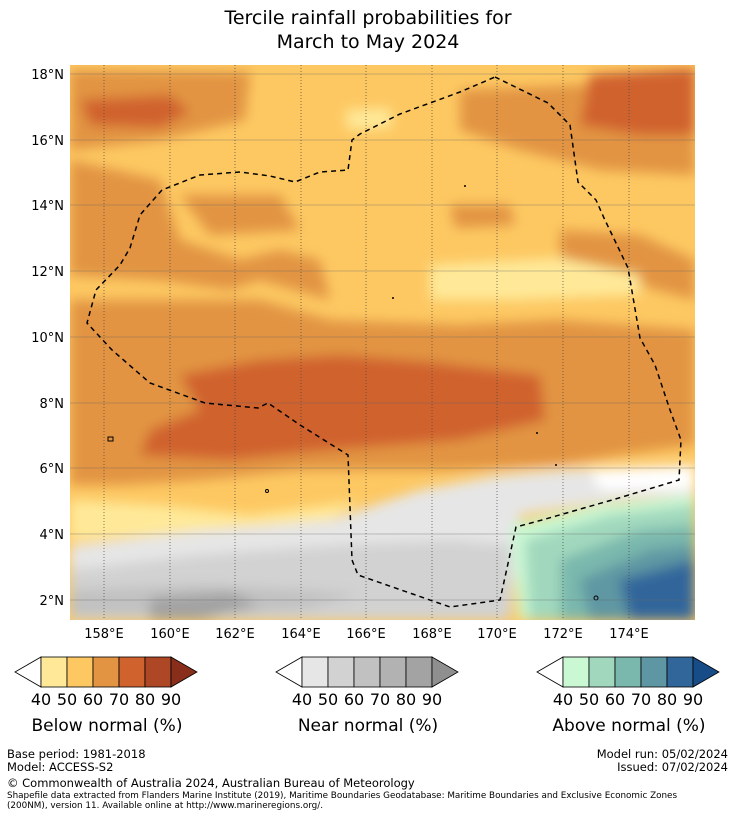 Image resolution: width=736 pixels, height=816 pixels. What do you see at coordinates (629, 726) in the screenshot?
I see `legend-label-above: Above normal (%)` at bounding box center [629, 726].